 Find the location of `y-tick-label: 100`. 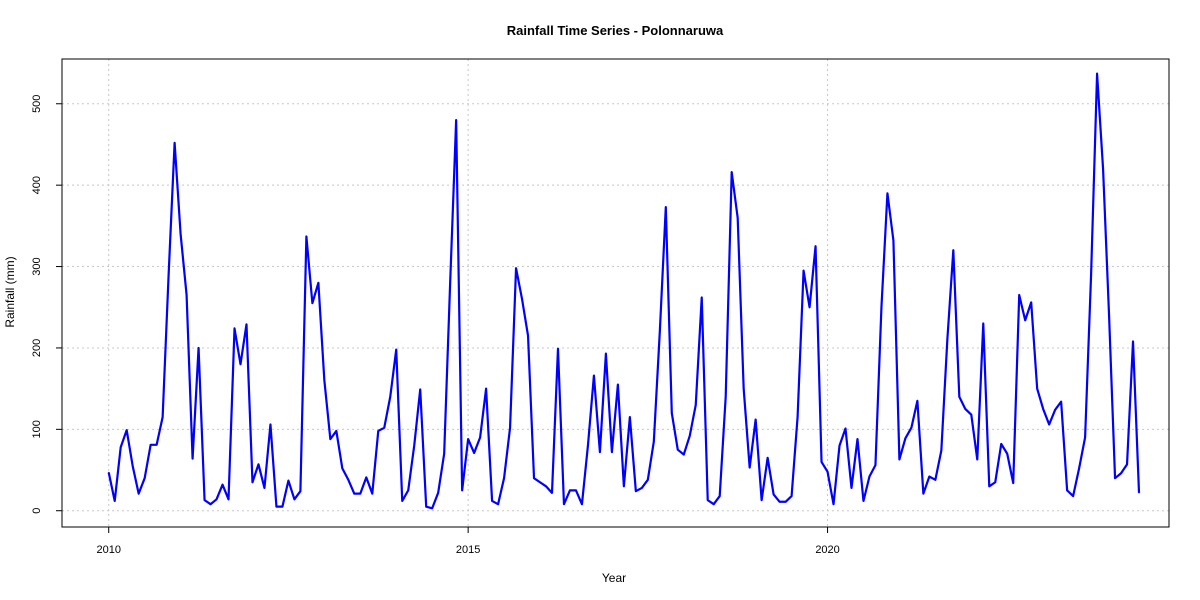

y-tick-label: 100 is located at coordinates (37, 429).